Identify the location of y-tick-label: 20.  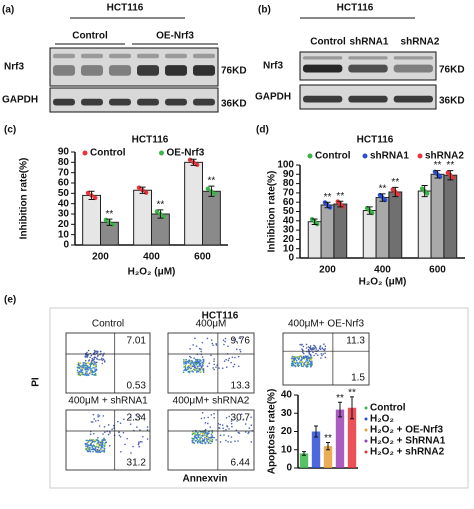
(64, 224).